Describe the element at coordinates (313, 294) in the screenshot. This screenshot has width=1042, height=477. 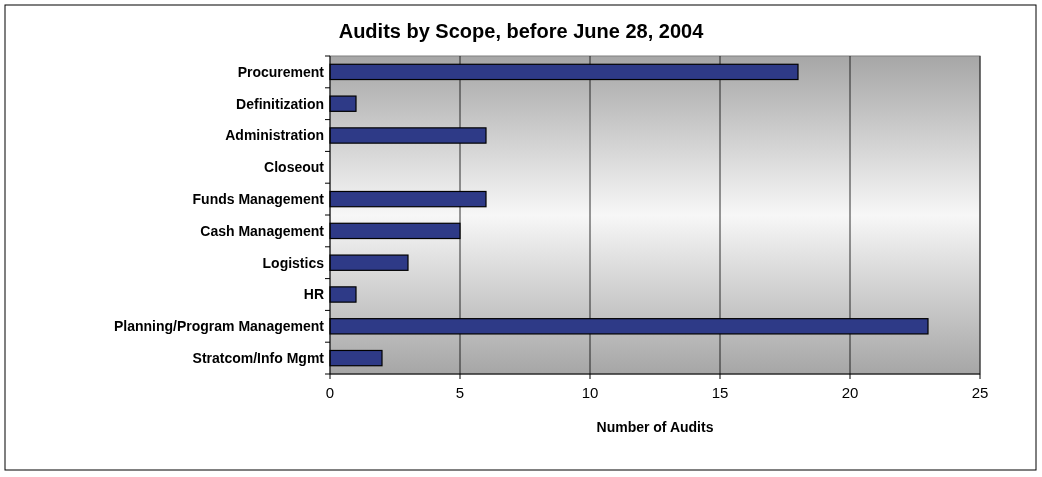
I see `y-tick-label: HR` at that location.